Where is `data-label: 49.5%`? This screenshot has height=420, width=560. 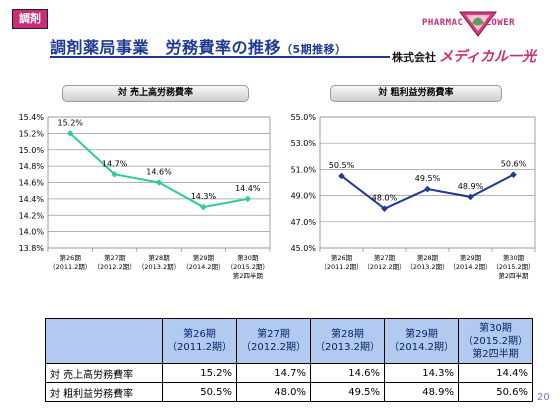 data-label: 49.5% is located at coordinates (428, 178).